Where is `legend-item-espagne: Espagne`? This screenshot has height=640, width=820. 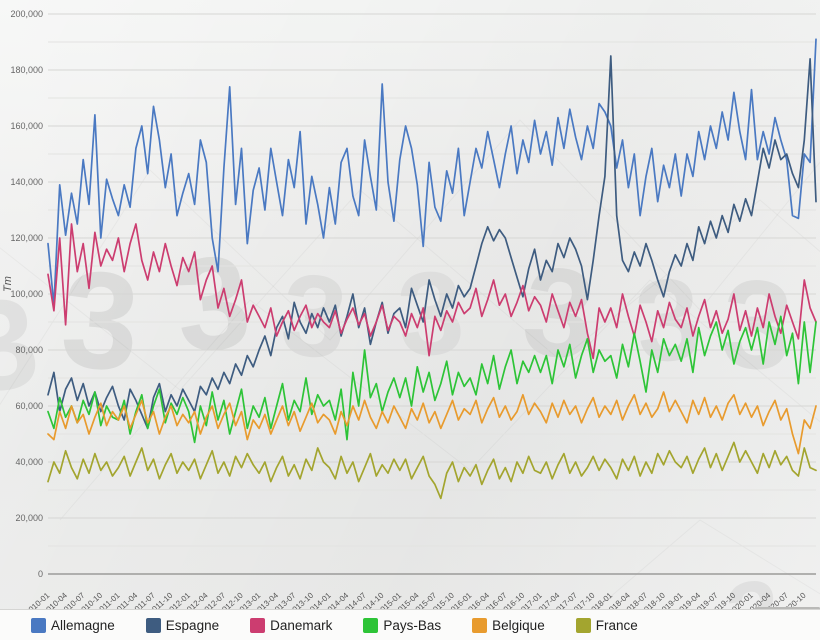
legend-item-espagne: Espagne is located at coordinates (182, 625).